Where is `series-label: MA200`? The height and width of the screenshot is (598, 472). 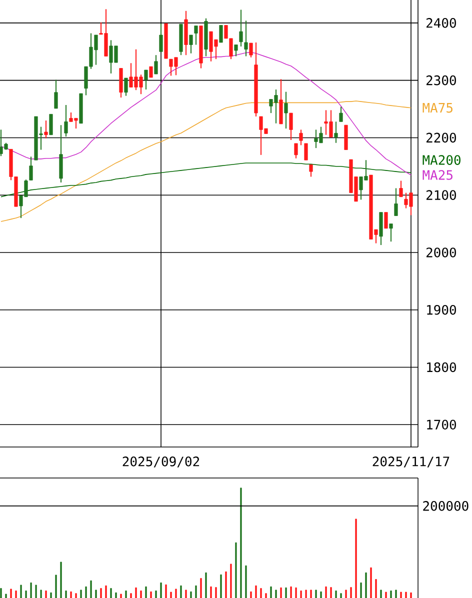 series-label: MA200 is located at coordinates (441, 160).